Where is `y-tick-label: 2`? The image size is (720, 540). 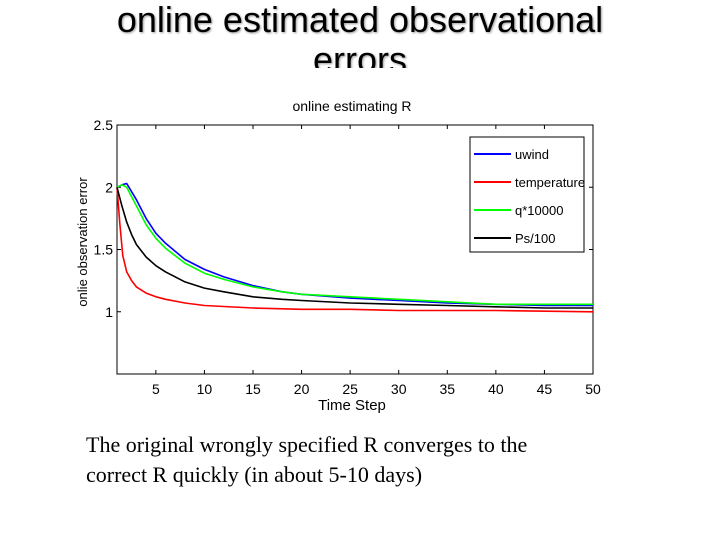 y-tick-label: 2 is located at coordinates (109, 187).